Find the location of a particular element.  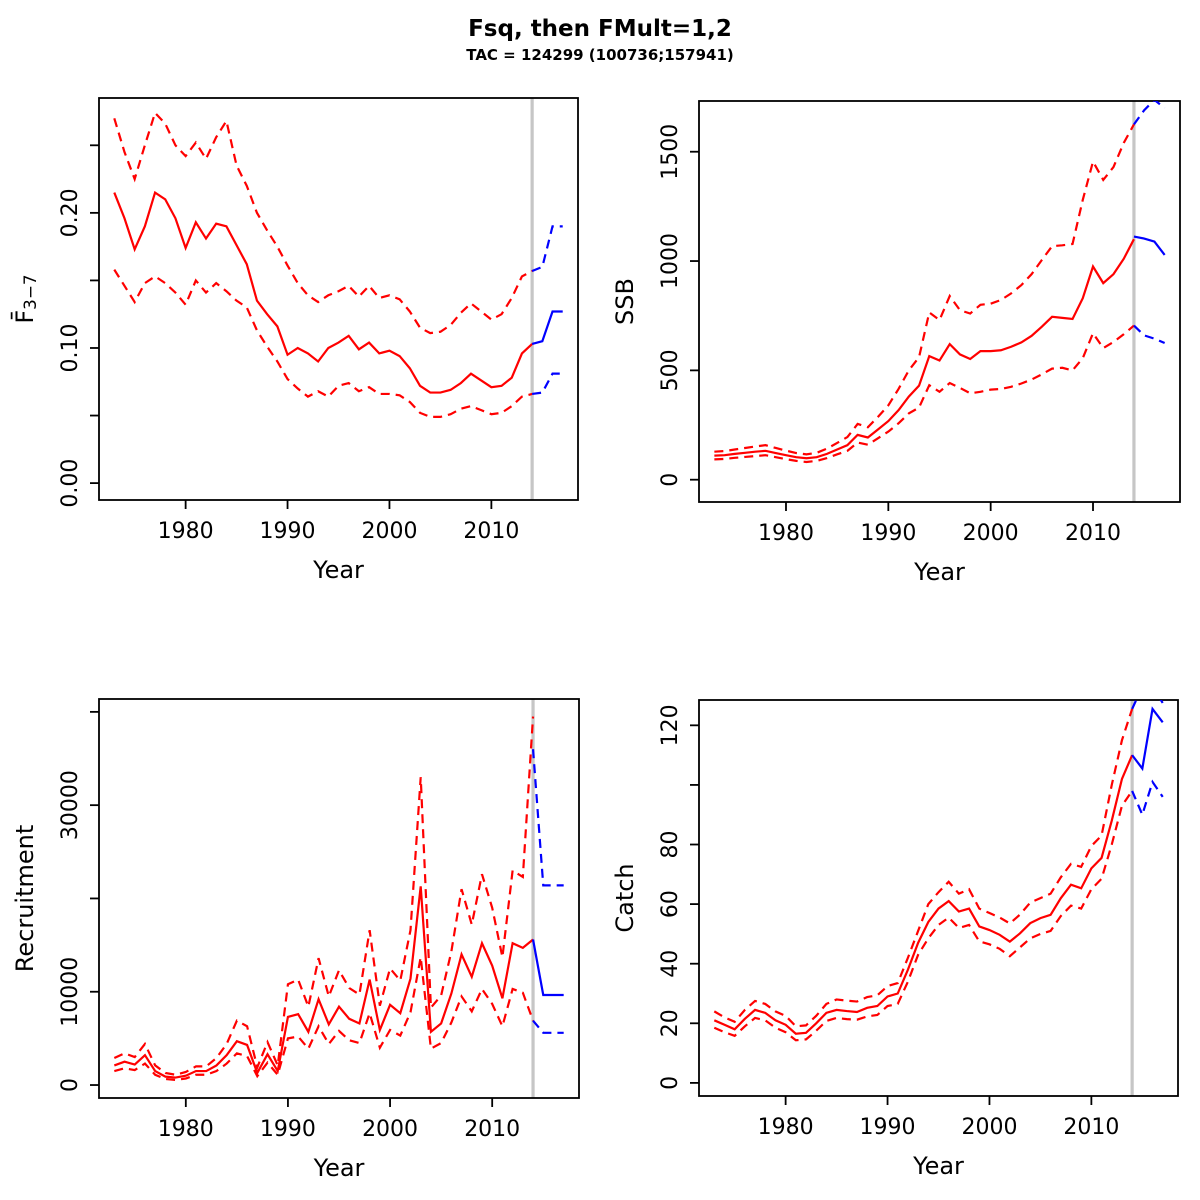

y-tick-label: 1500 is located at coordinates (670, 152).